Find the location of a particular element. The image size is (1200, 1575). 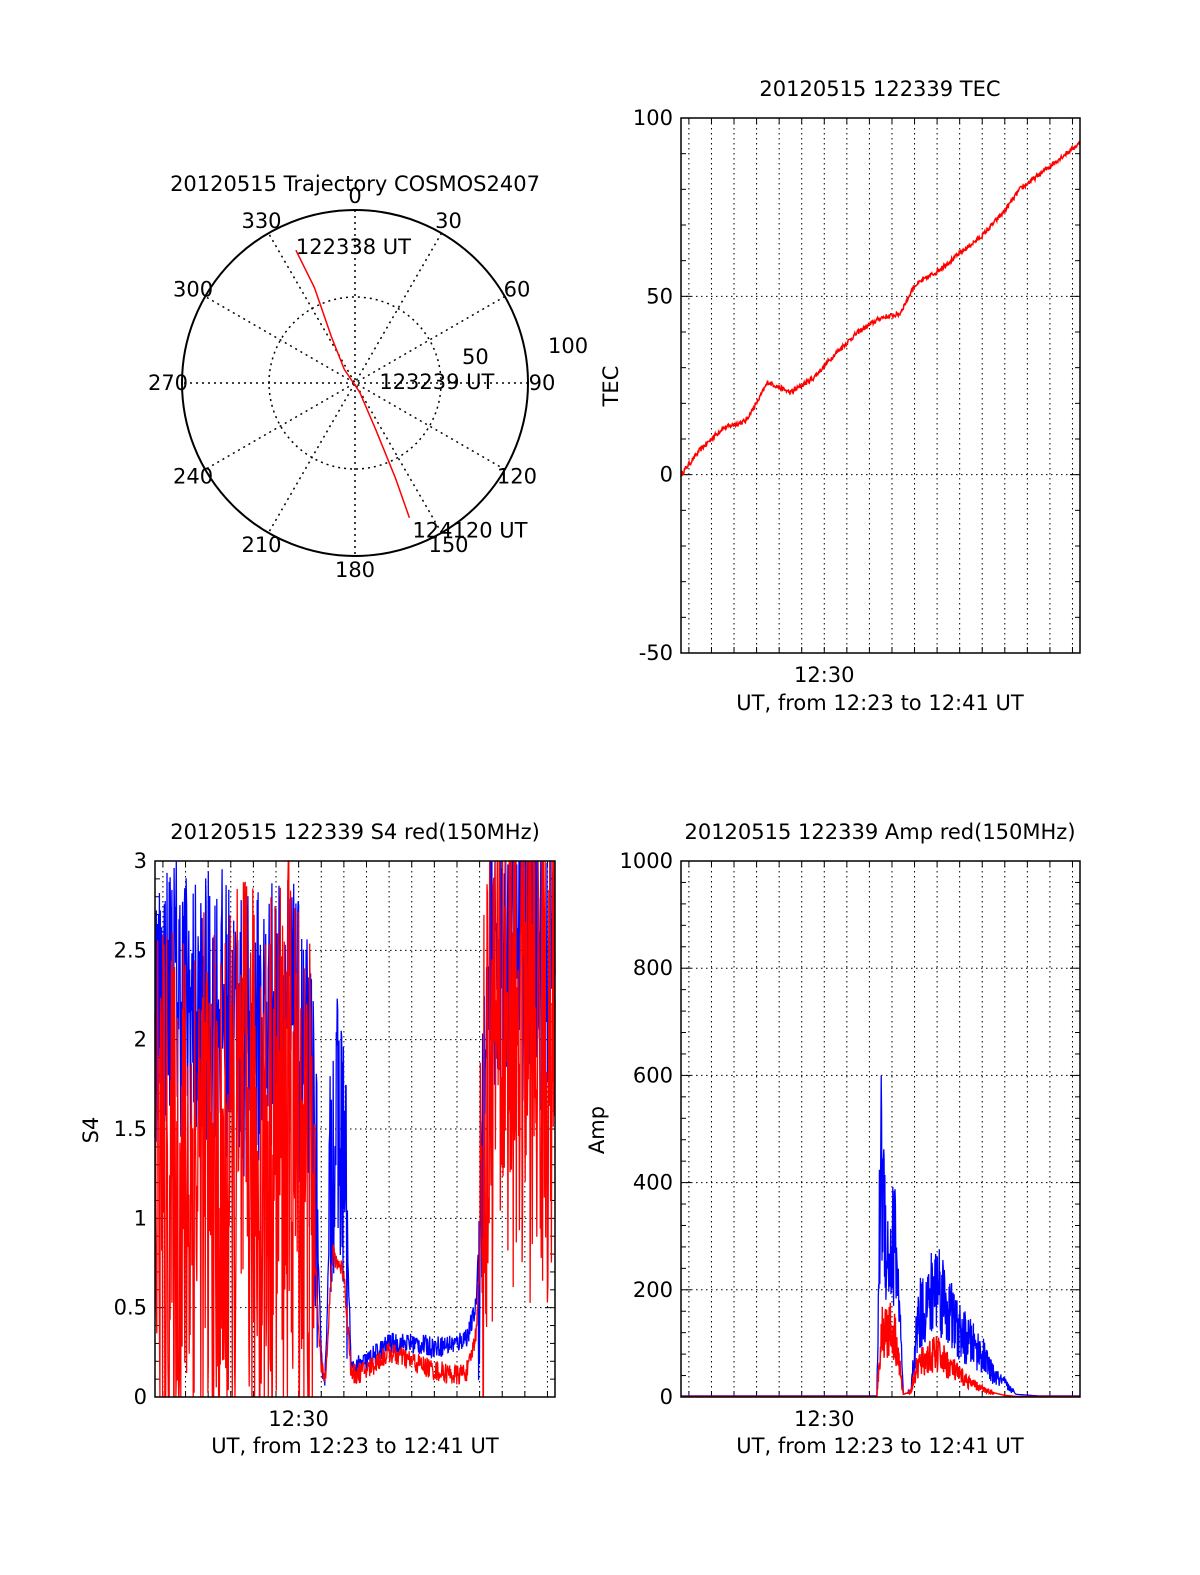

amp-x-tick-labels: 12:30 is located at coordinates (824, 1419).